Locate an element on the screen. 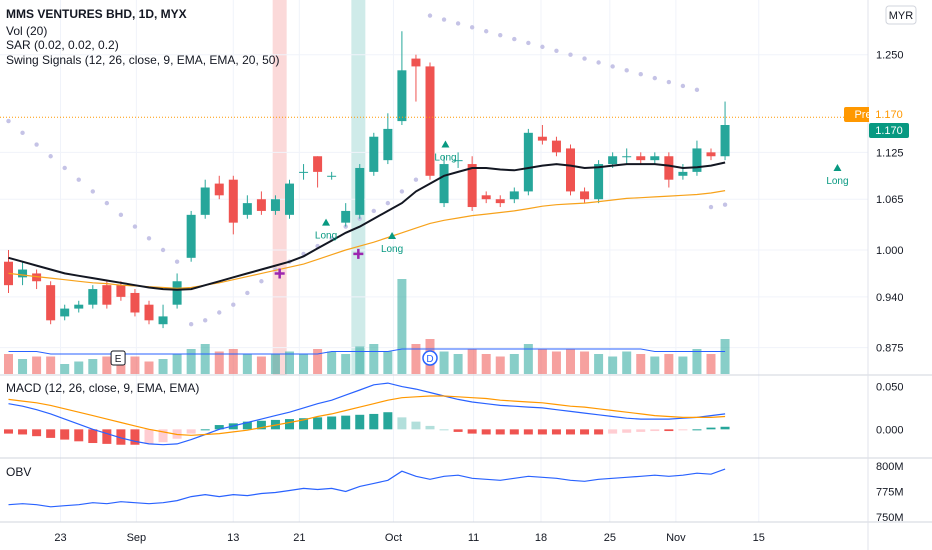 This screenshot has width=932, height=550. legend-sar: SAR (0.02, 0.02, 0.2) is located at coordinates (62, 45).